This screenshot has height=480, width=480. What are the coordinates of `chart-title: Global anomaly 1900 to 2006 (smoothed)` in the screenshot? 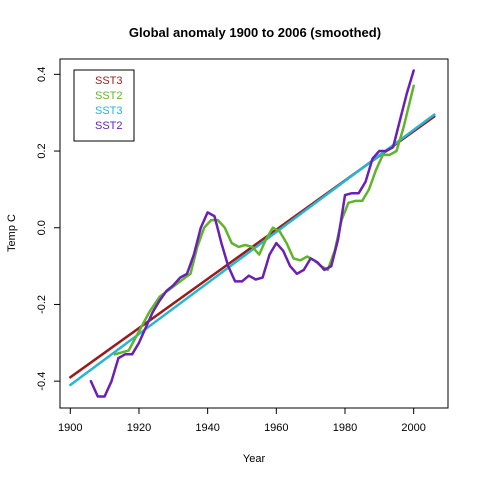 It's located at (255, 32).